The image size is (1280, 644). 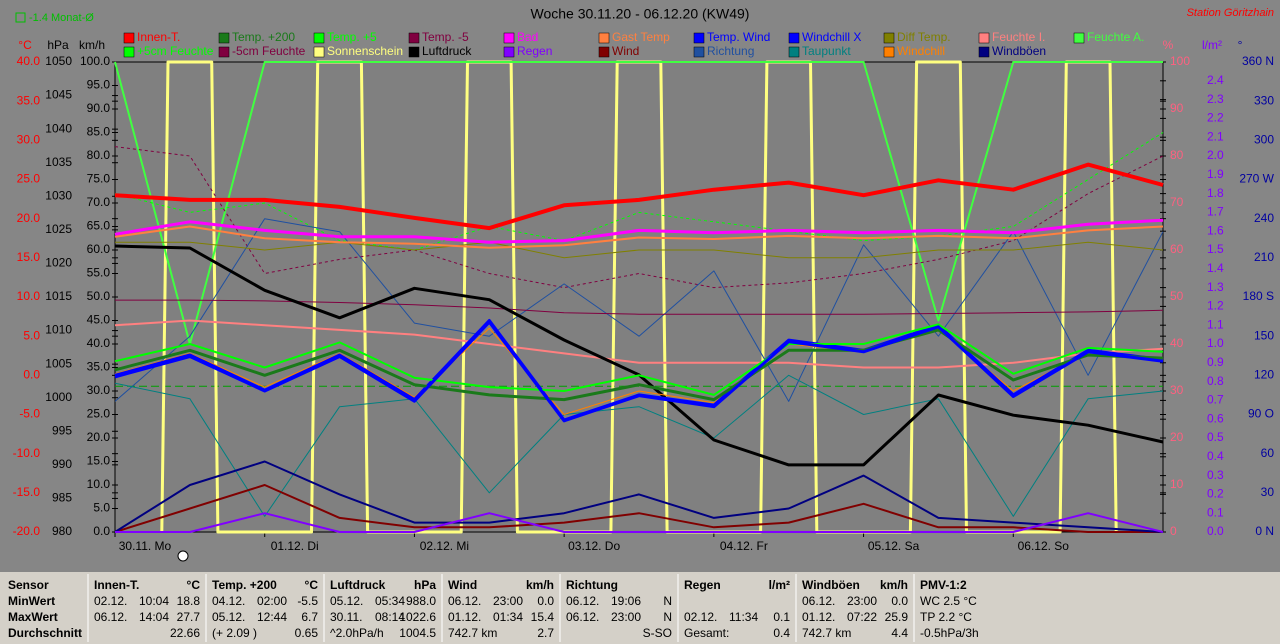 What do you see at coordinates (831, 585) in the screenshot?
I see `group-header: Windböen` at bounding box center [831, 585].